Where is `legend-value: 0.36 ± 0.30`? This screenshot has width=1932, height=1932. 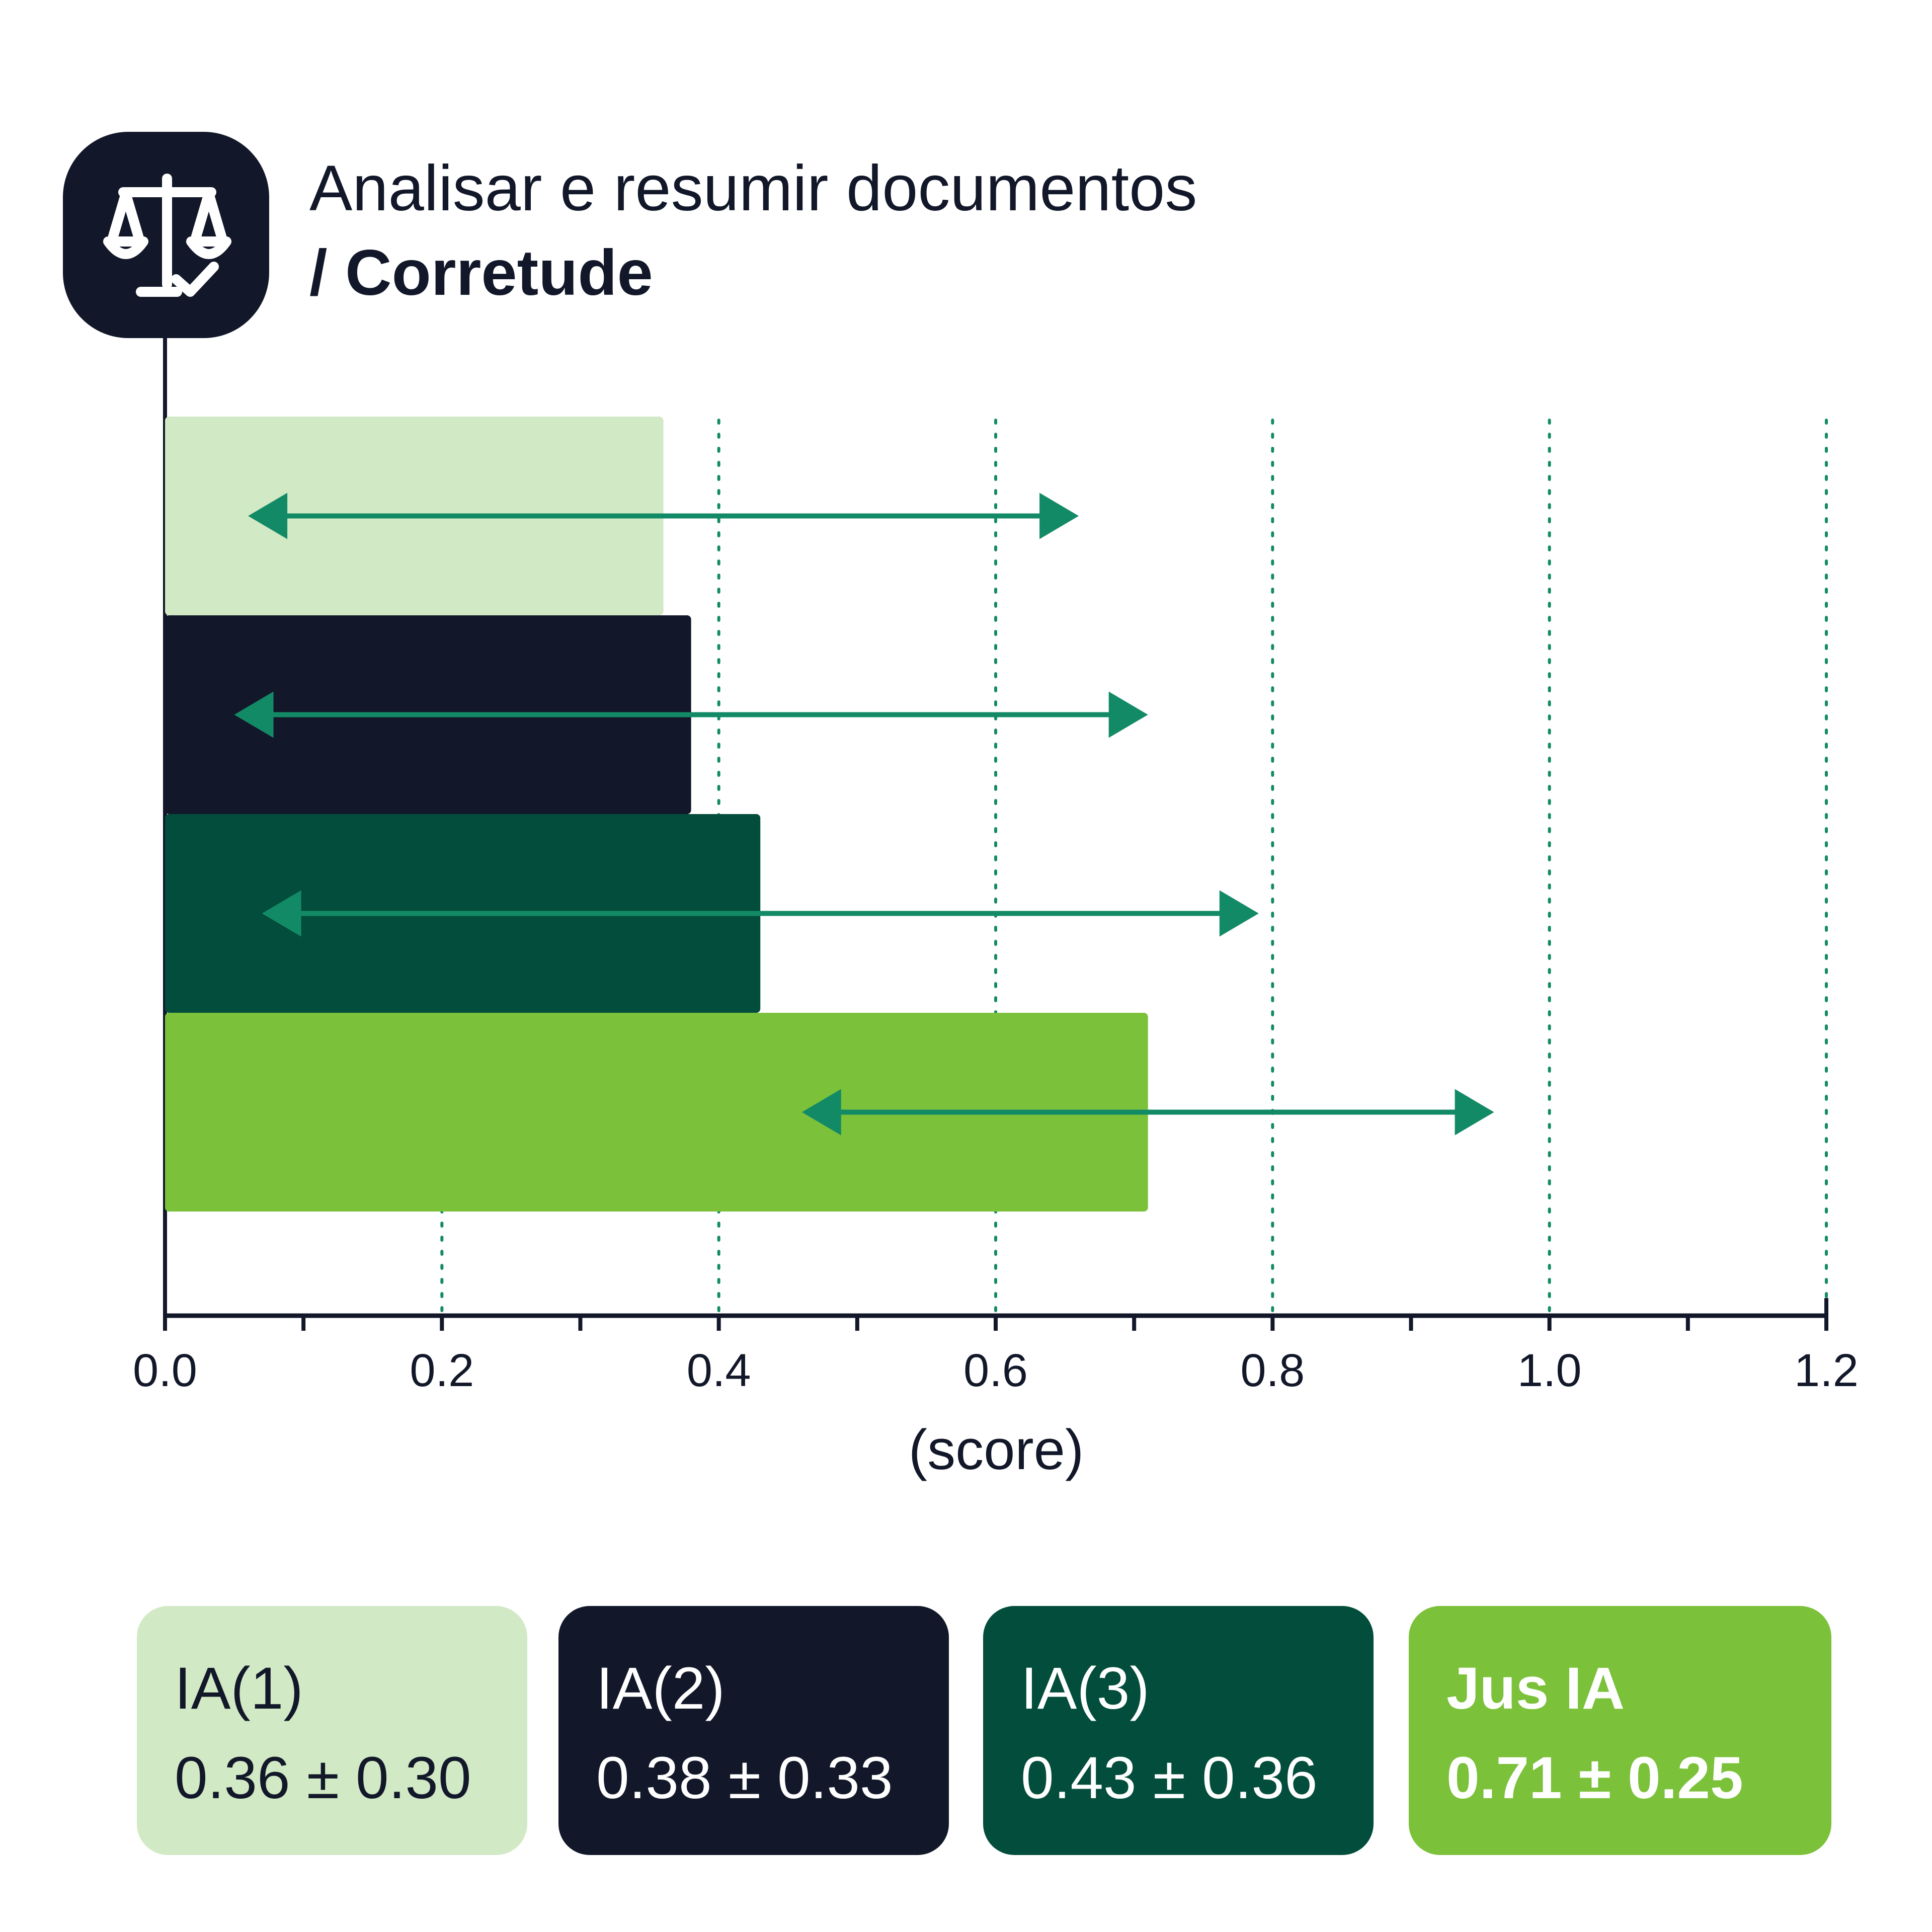
legend-value: 0.36 ± 0.30 is located at coordinates (323, 1778).